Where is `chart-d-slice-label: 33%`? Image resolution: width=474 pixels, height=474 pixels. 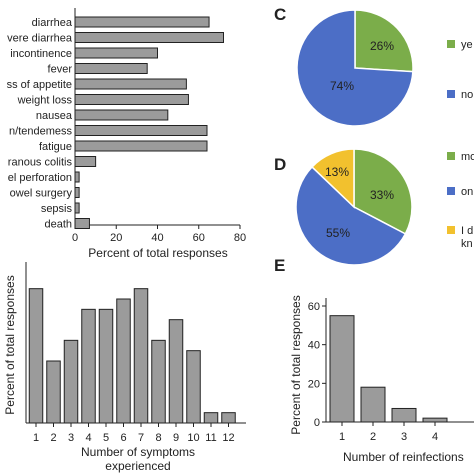
chart-d-slice-label: 33% is located at coordinates (382, 195).